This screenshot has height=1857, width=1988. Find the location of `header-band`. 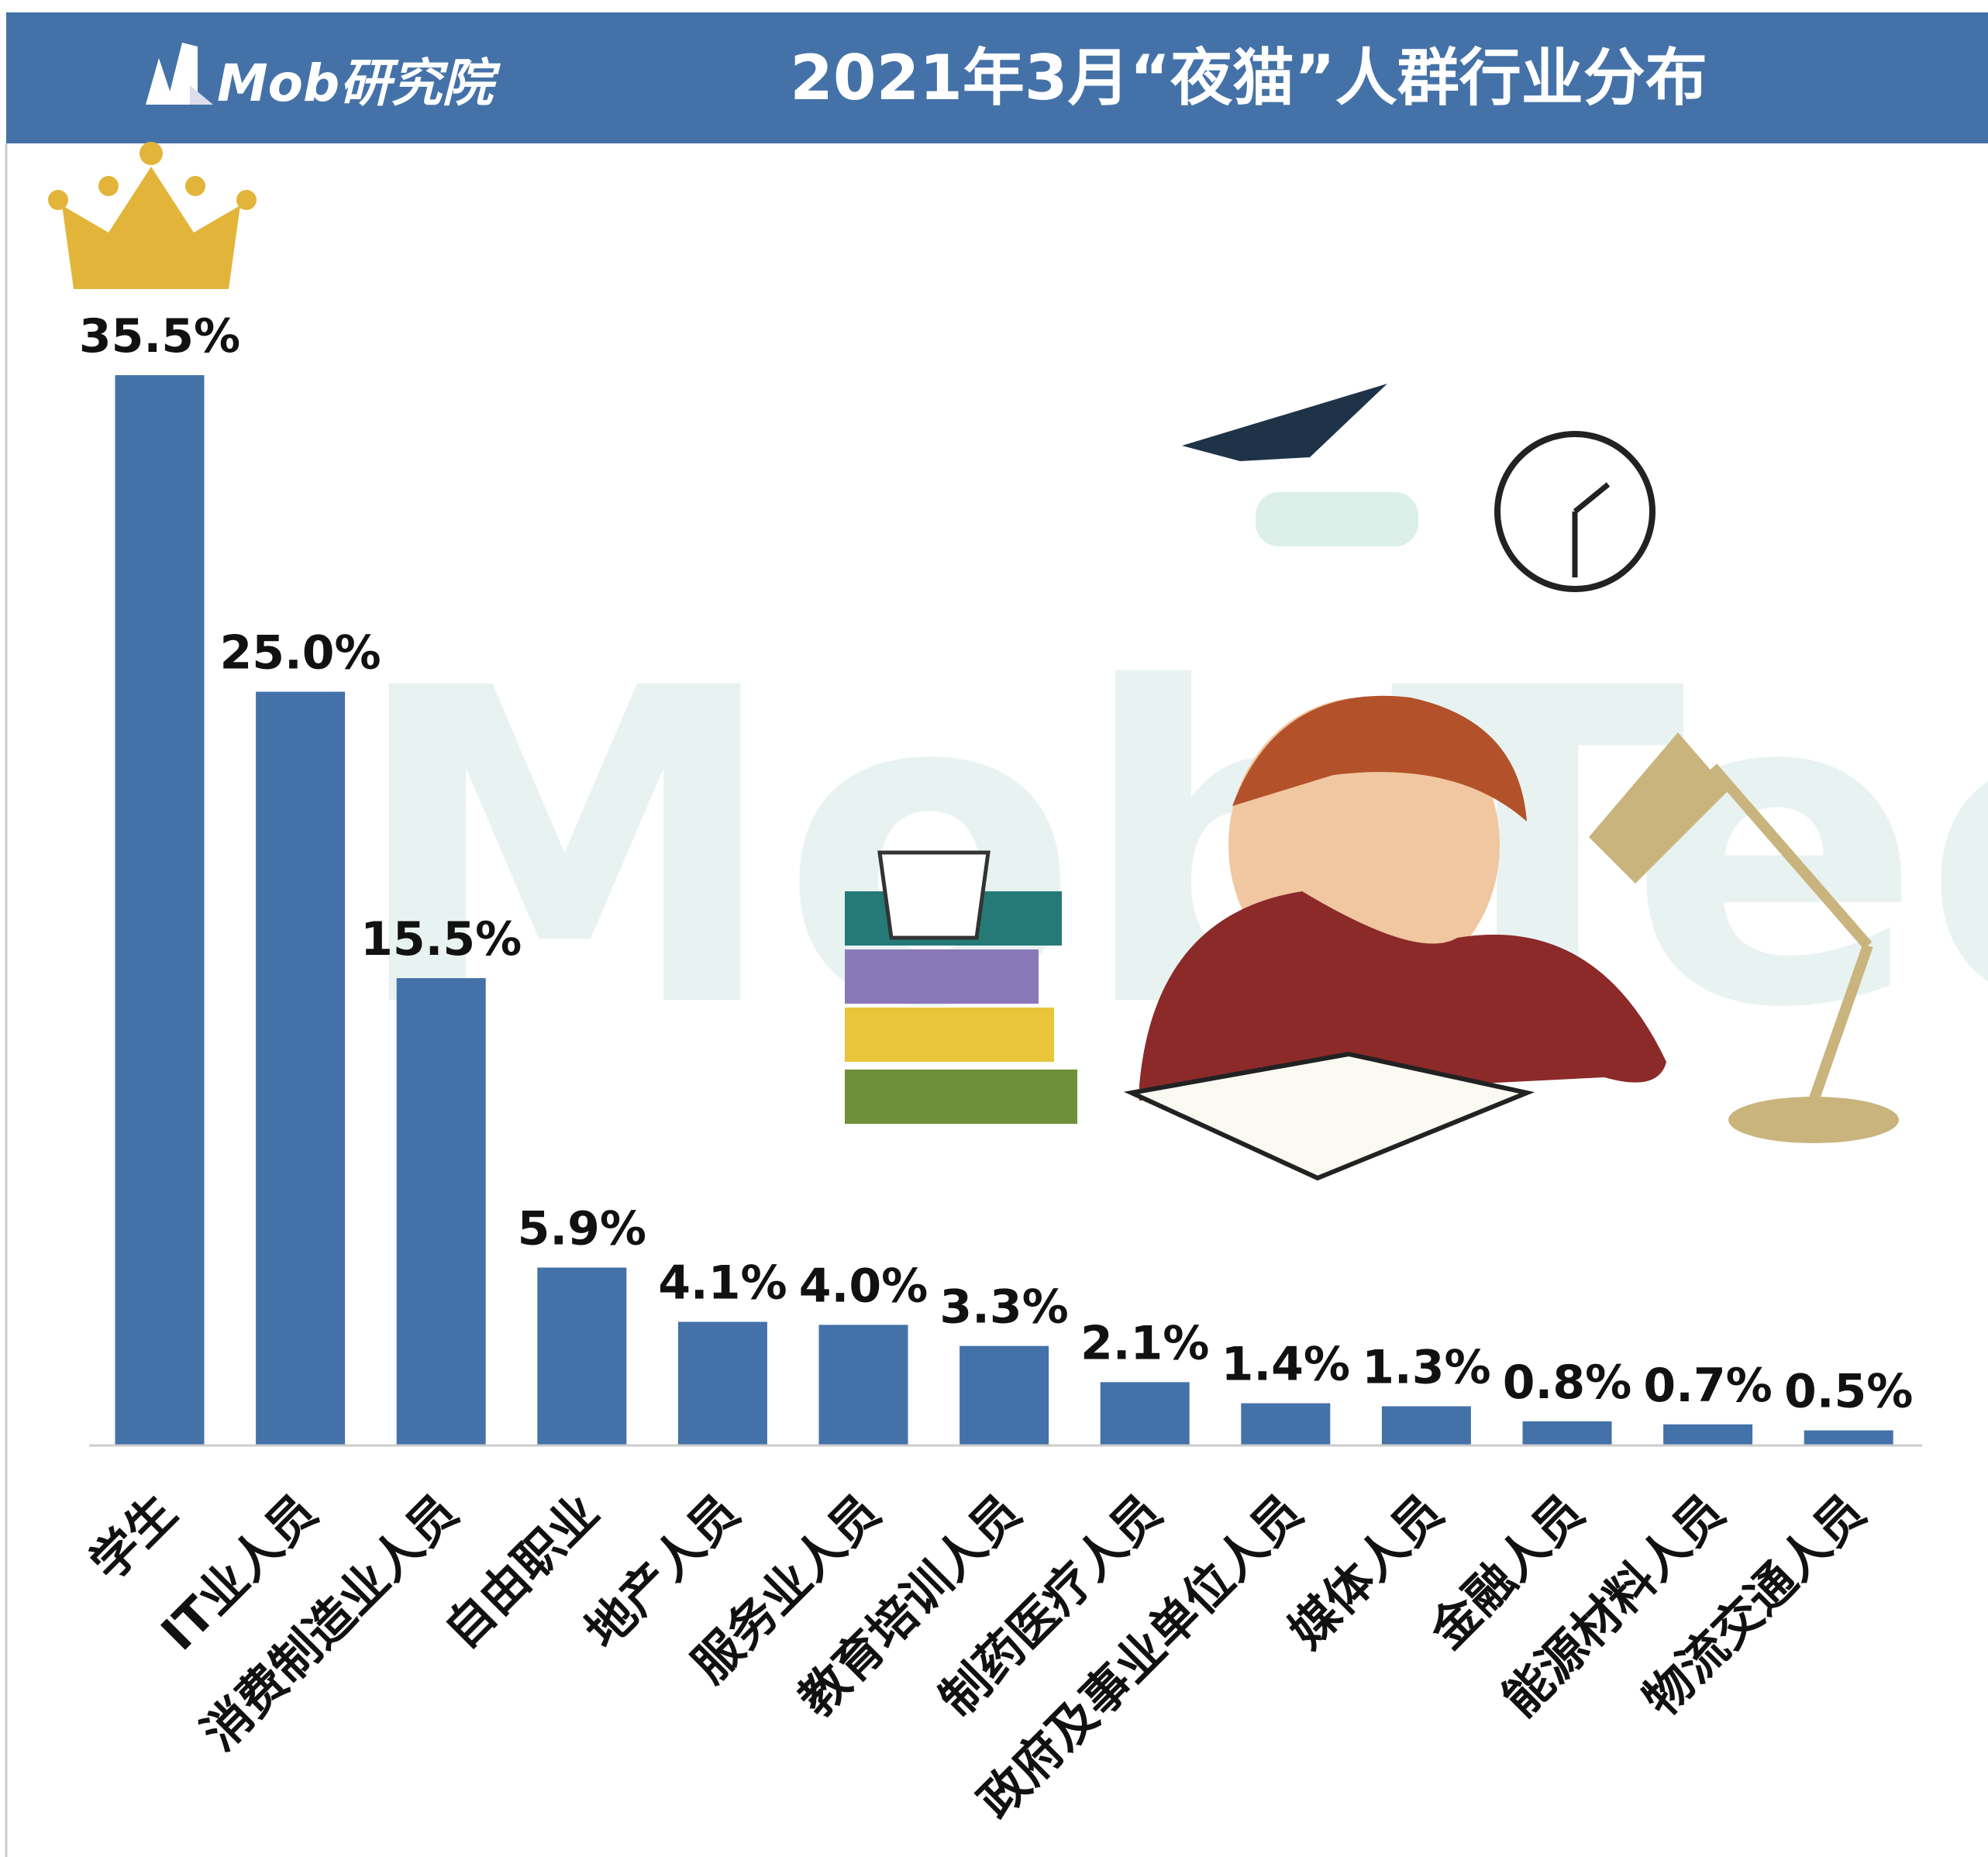

header-band is located at coordinates (997, 77).